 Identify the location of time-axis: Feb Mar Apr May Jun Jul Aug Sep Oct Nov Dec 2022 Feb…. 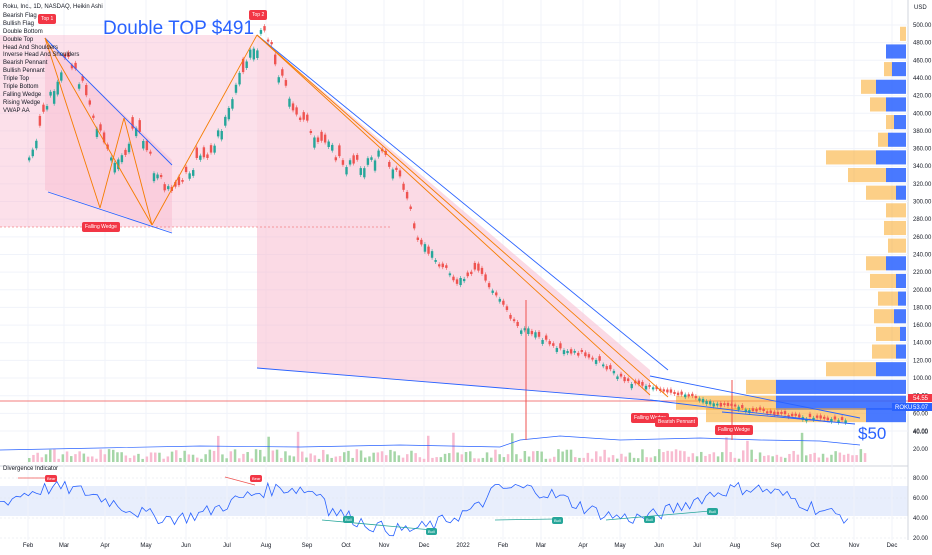
(460, 546).